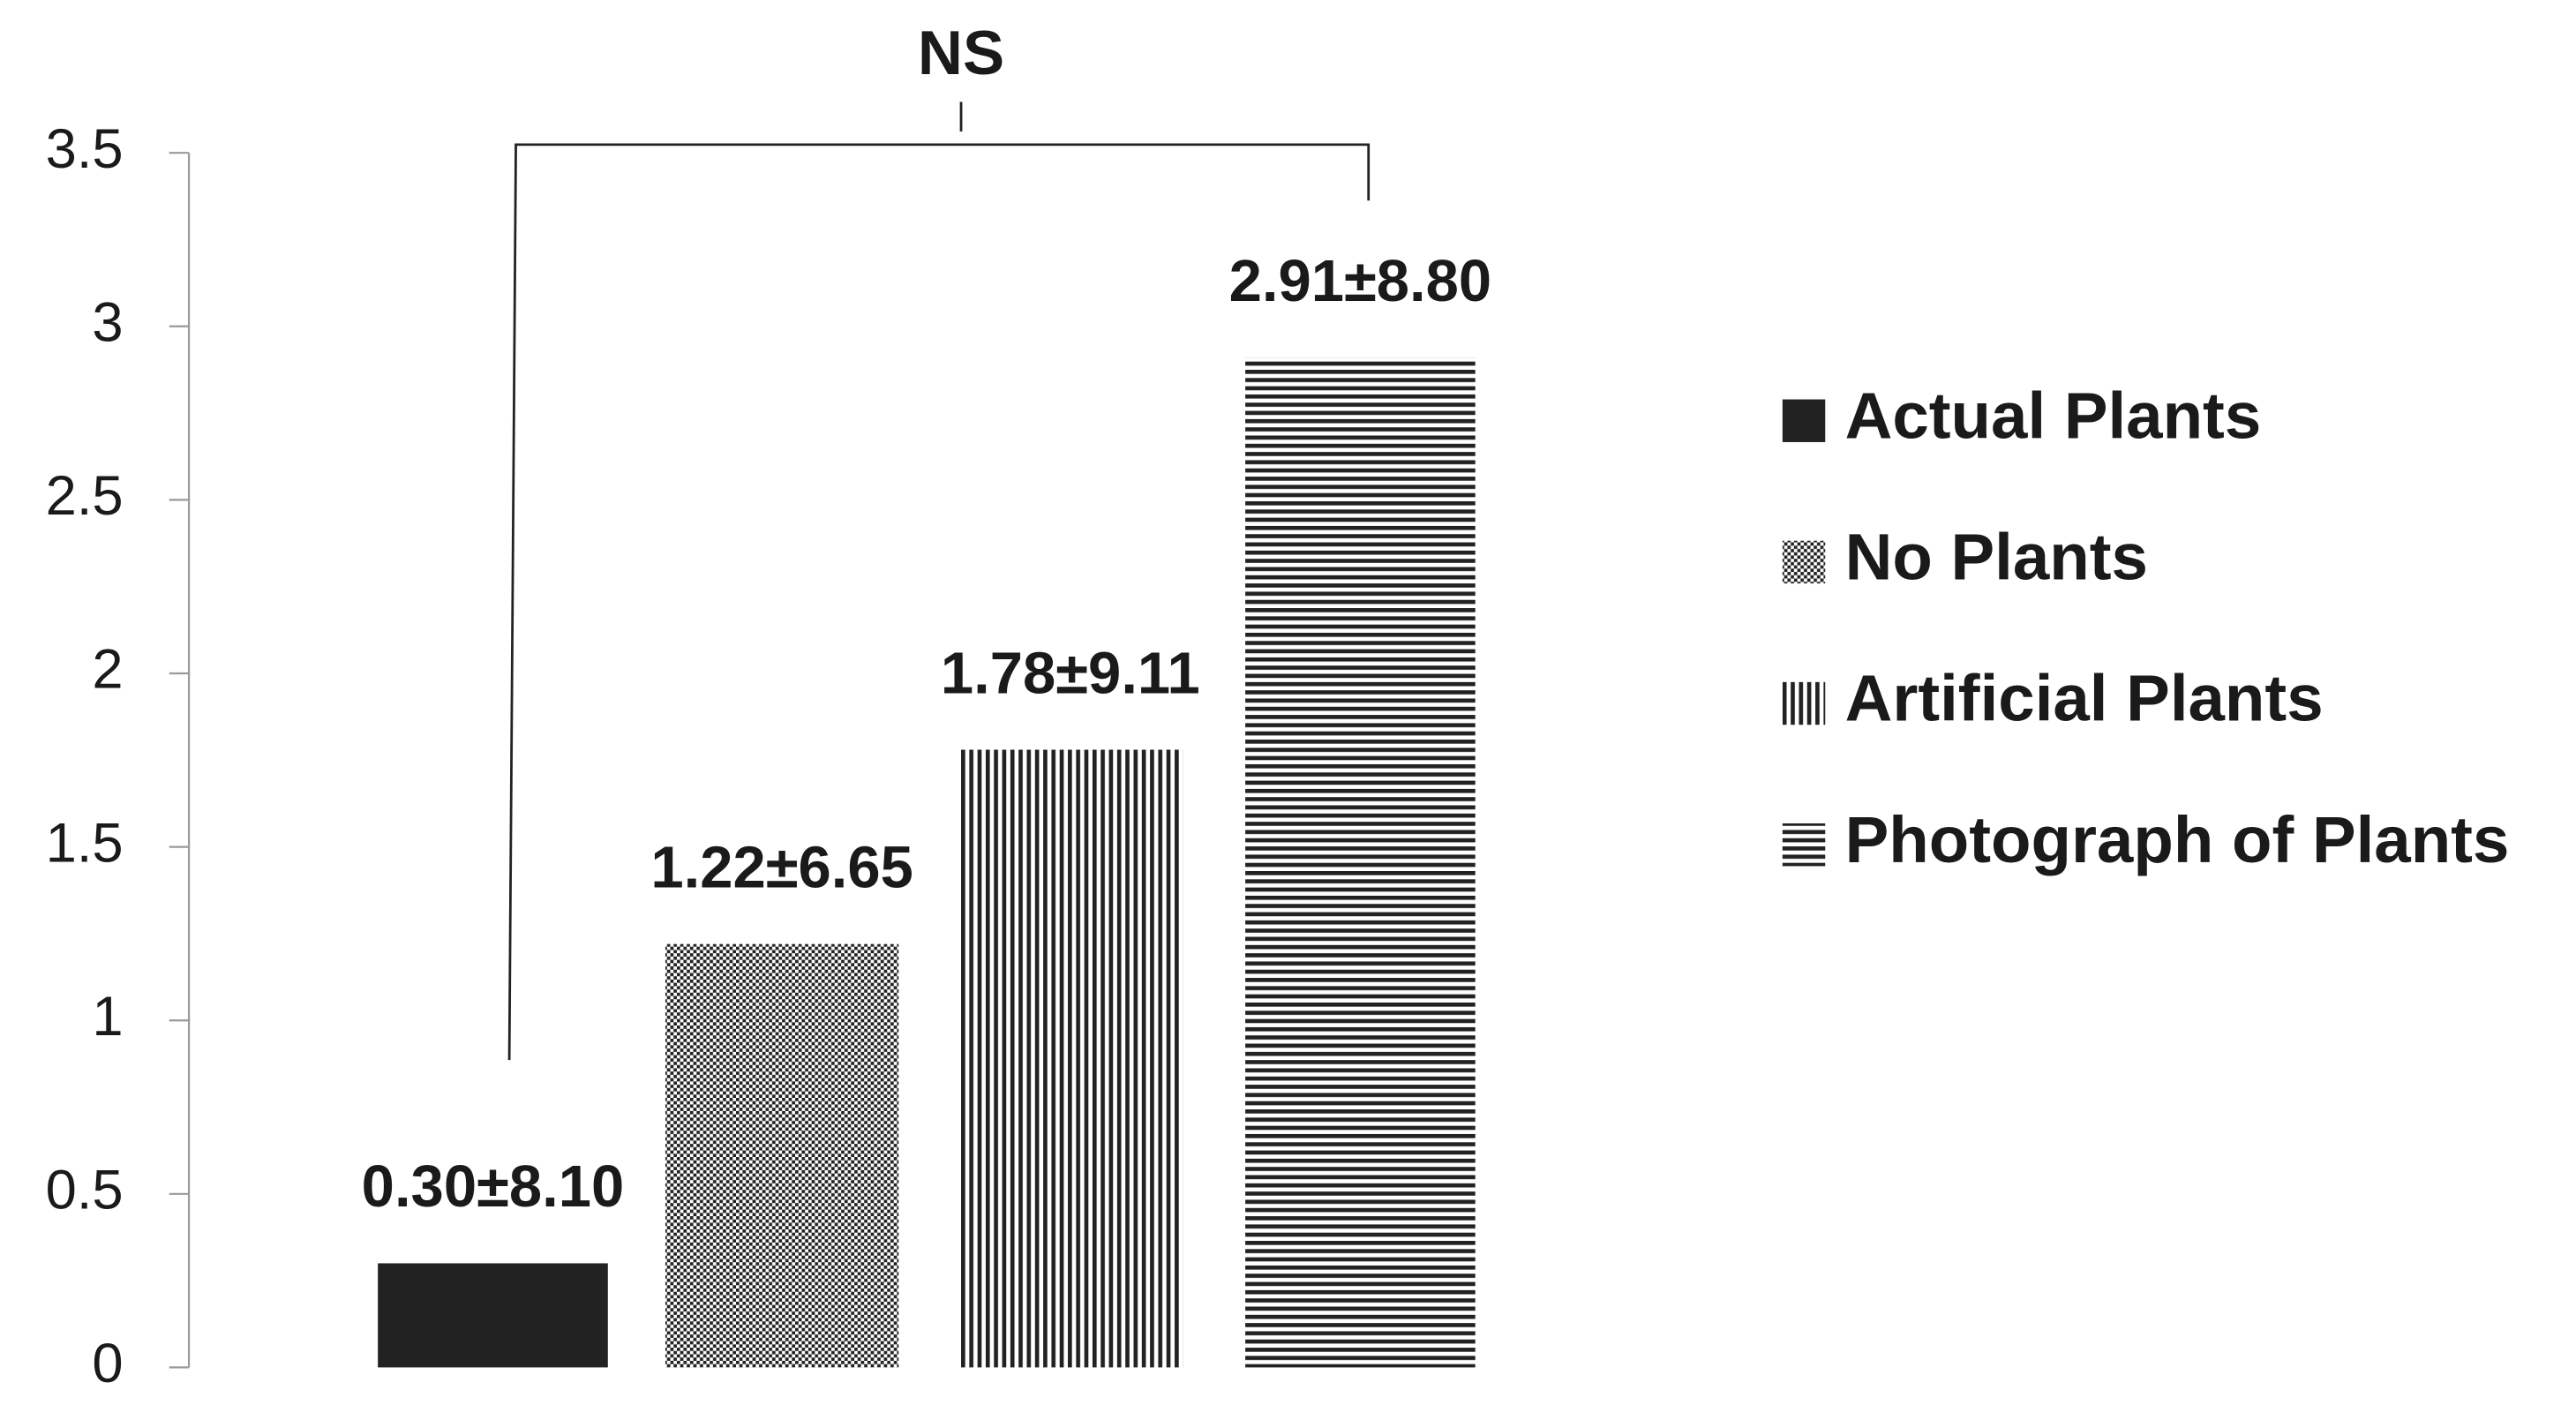  What do you see at coordinates (85, 496) in the screenshot?
I see `y-tick-label: 2.5` at bounding box center [85, 496].